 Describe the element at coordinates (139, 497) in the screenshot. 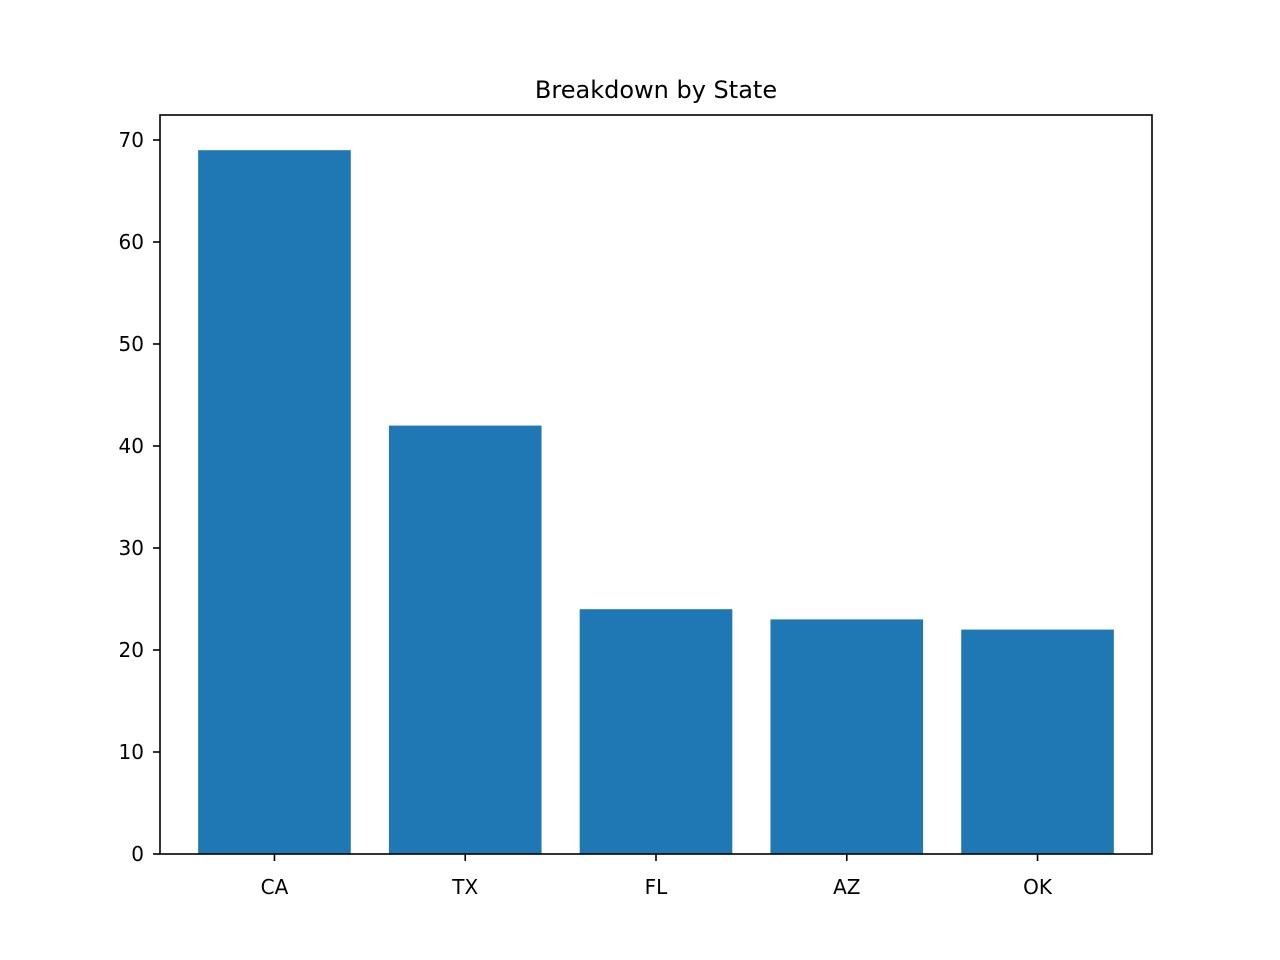

I see `y-axis: 0 10 20 30 40 50 60 70` at that location.